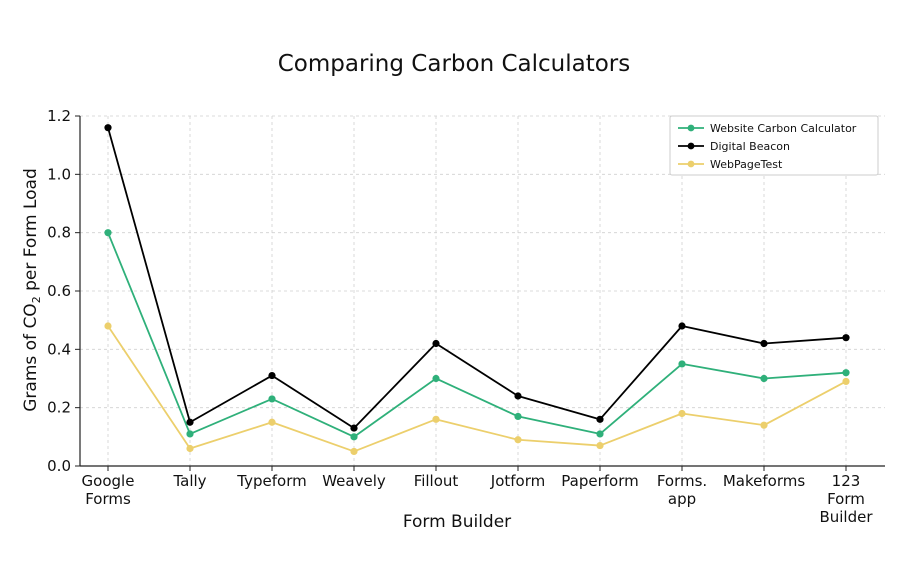  What do you see at coordinates (682, 499) in the screenshot?
I see `x-tick-label-line: app` at bounding box center [682, 499].